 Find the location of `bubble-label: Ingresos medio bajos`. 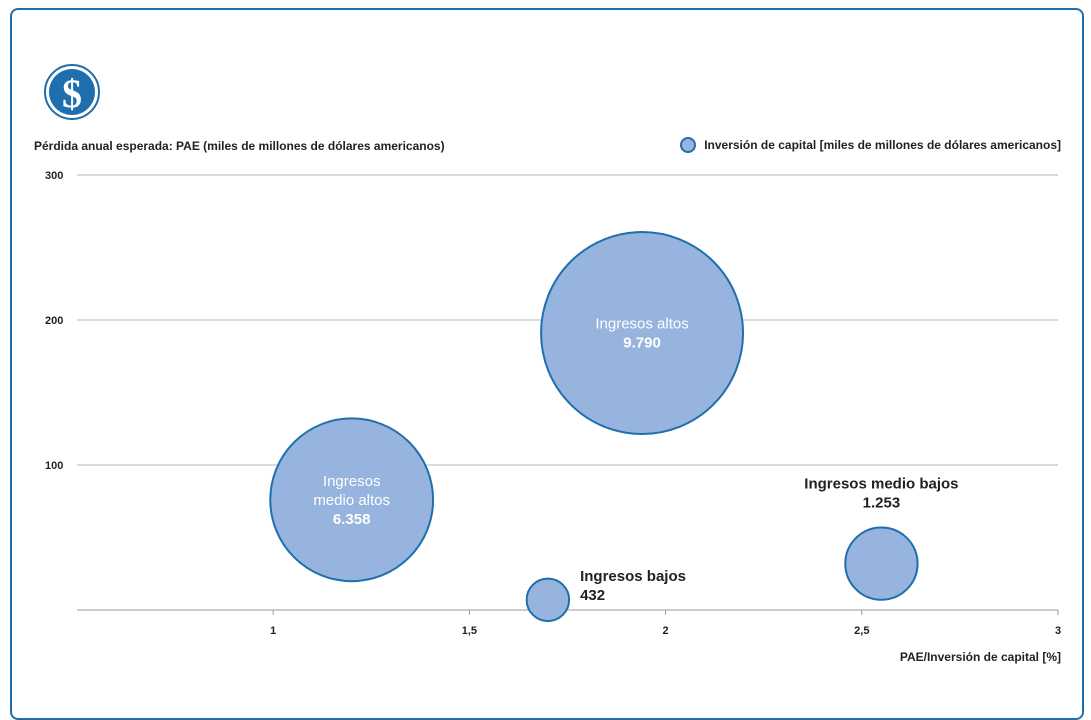

bubble-label: Ingresos medio bajos is located at coordinates (881, 483).